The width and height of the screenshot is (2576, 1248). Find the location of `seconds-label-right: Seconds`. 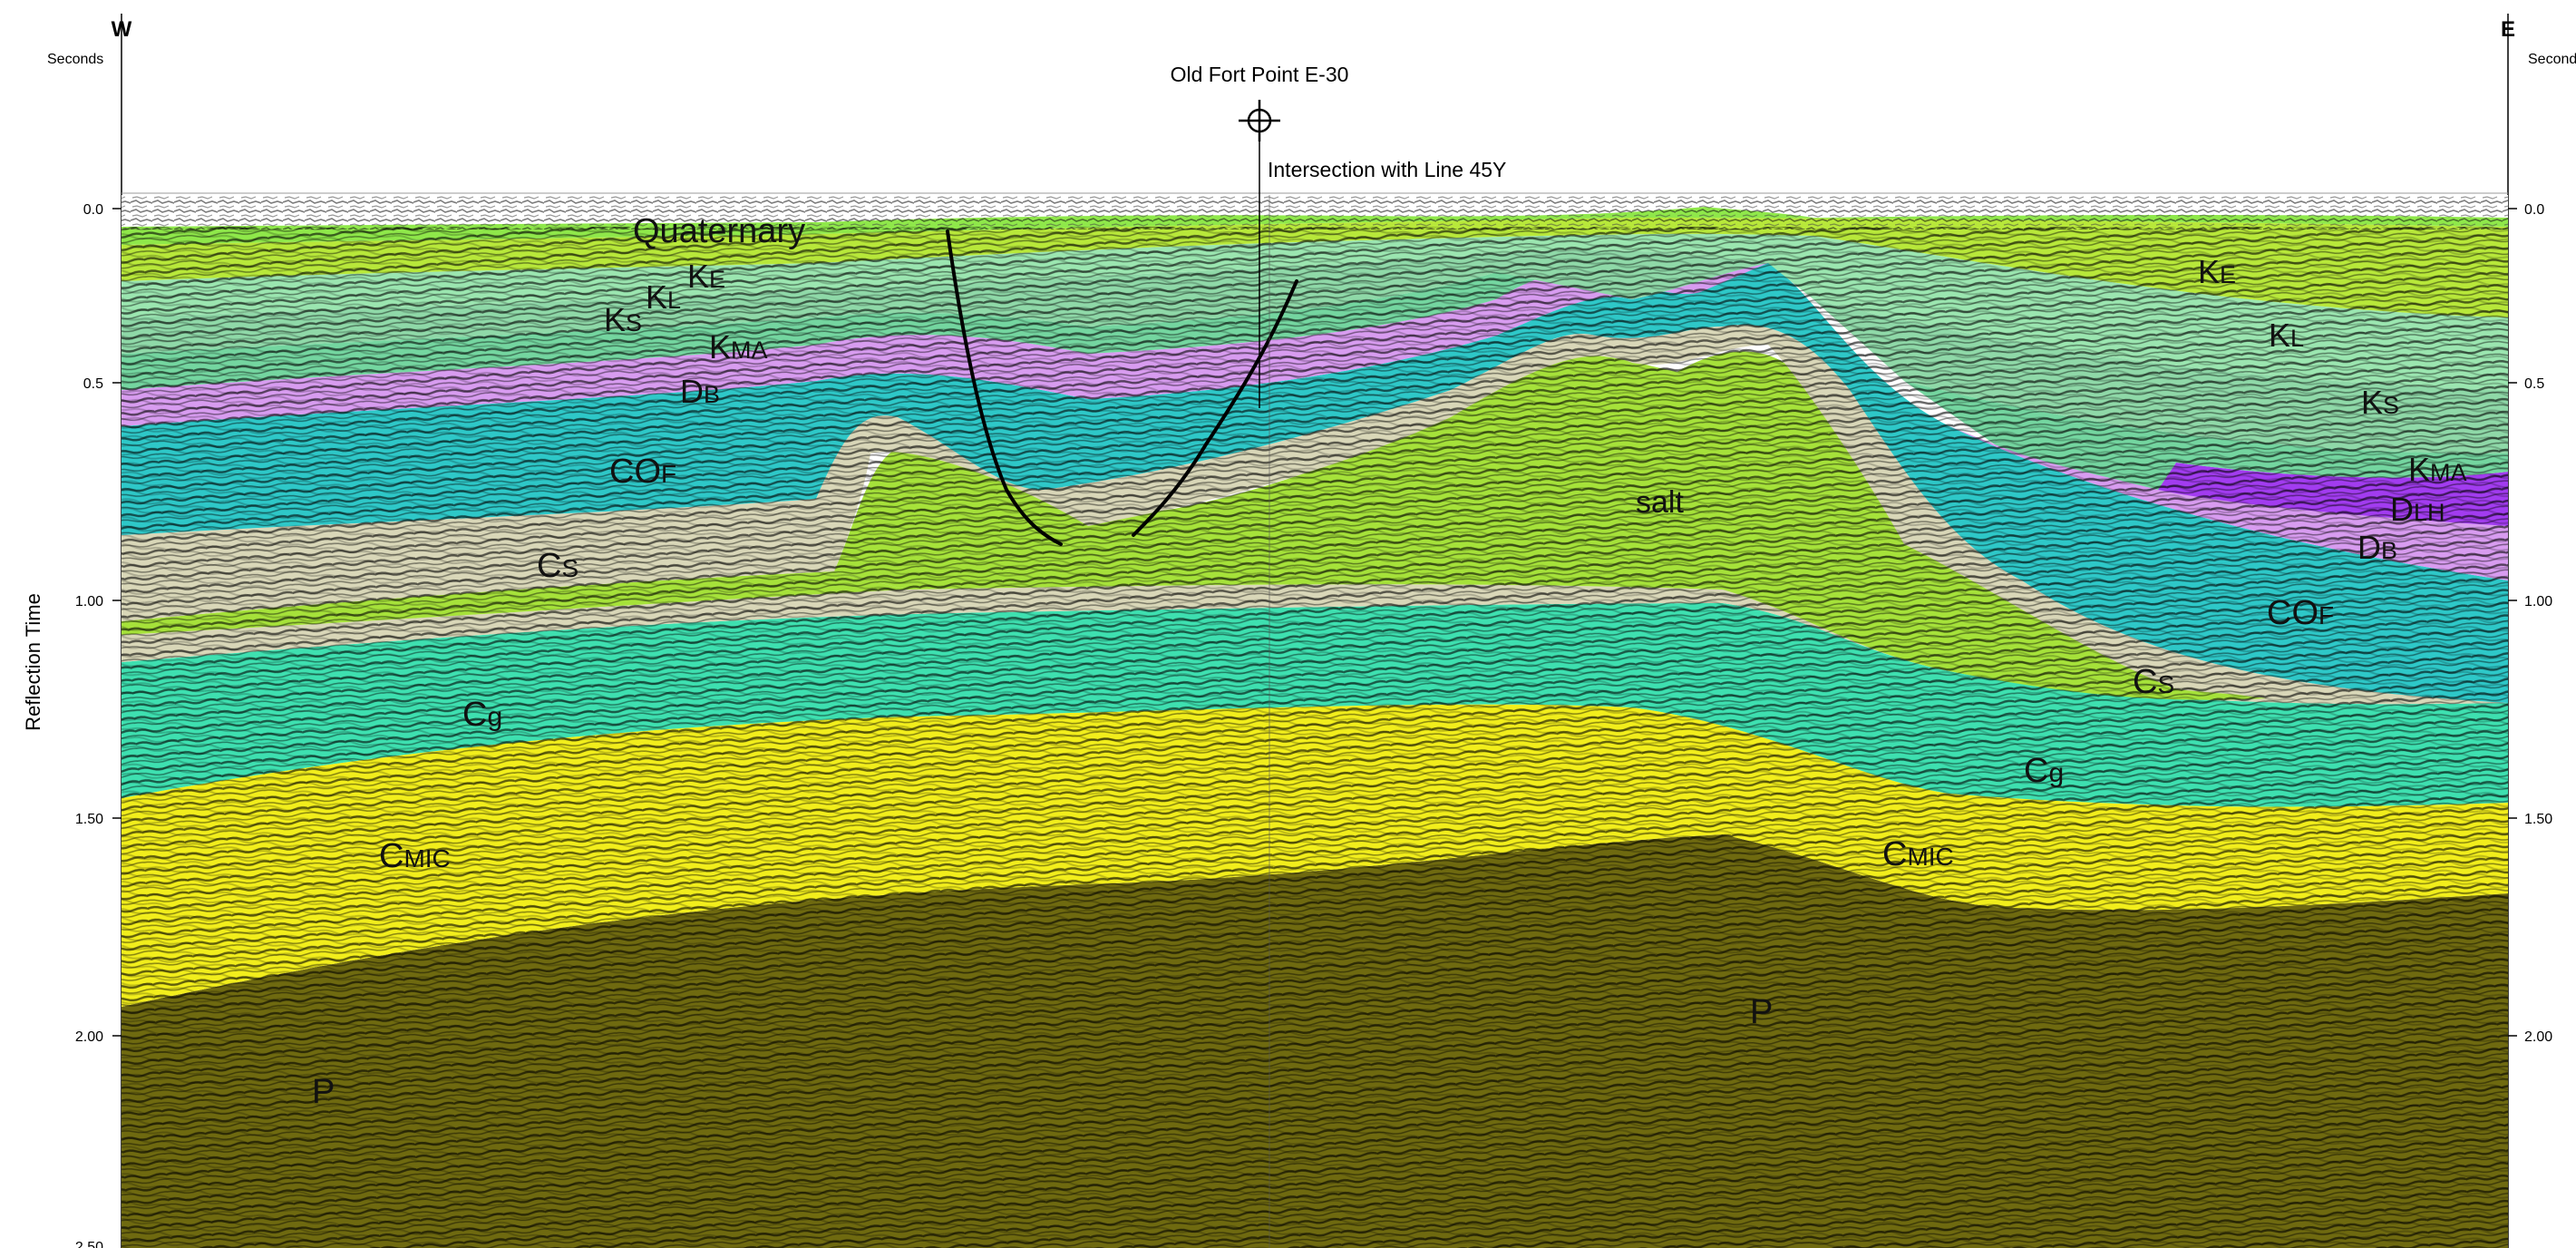

seconds-label-right: Seconds is located at coordinates (2552, 59).